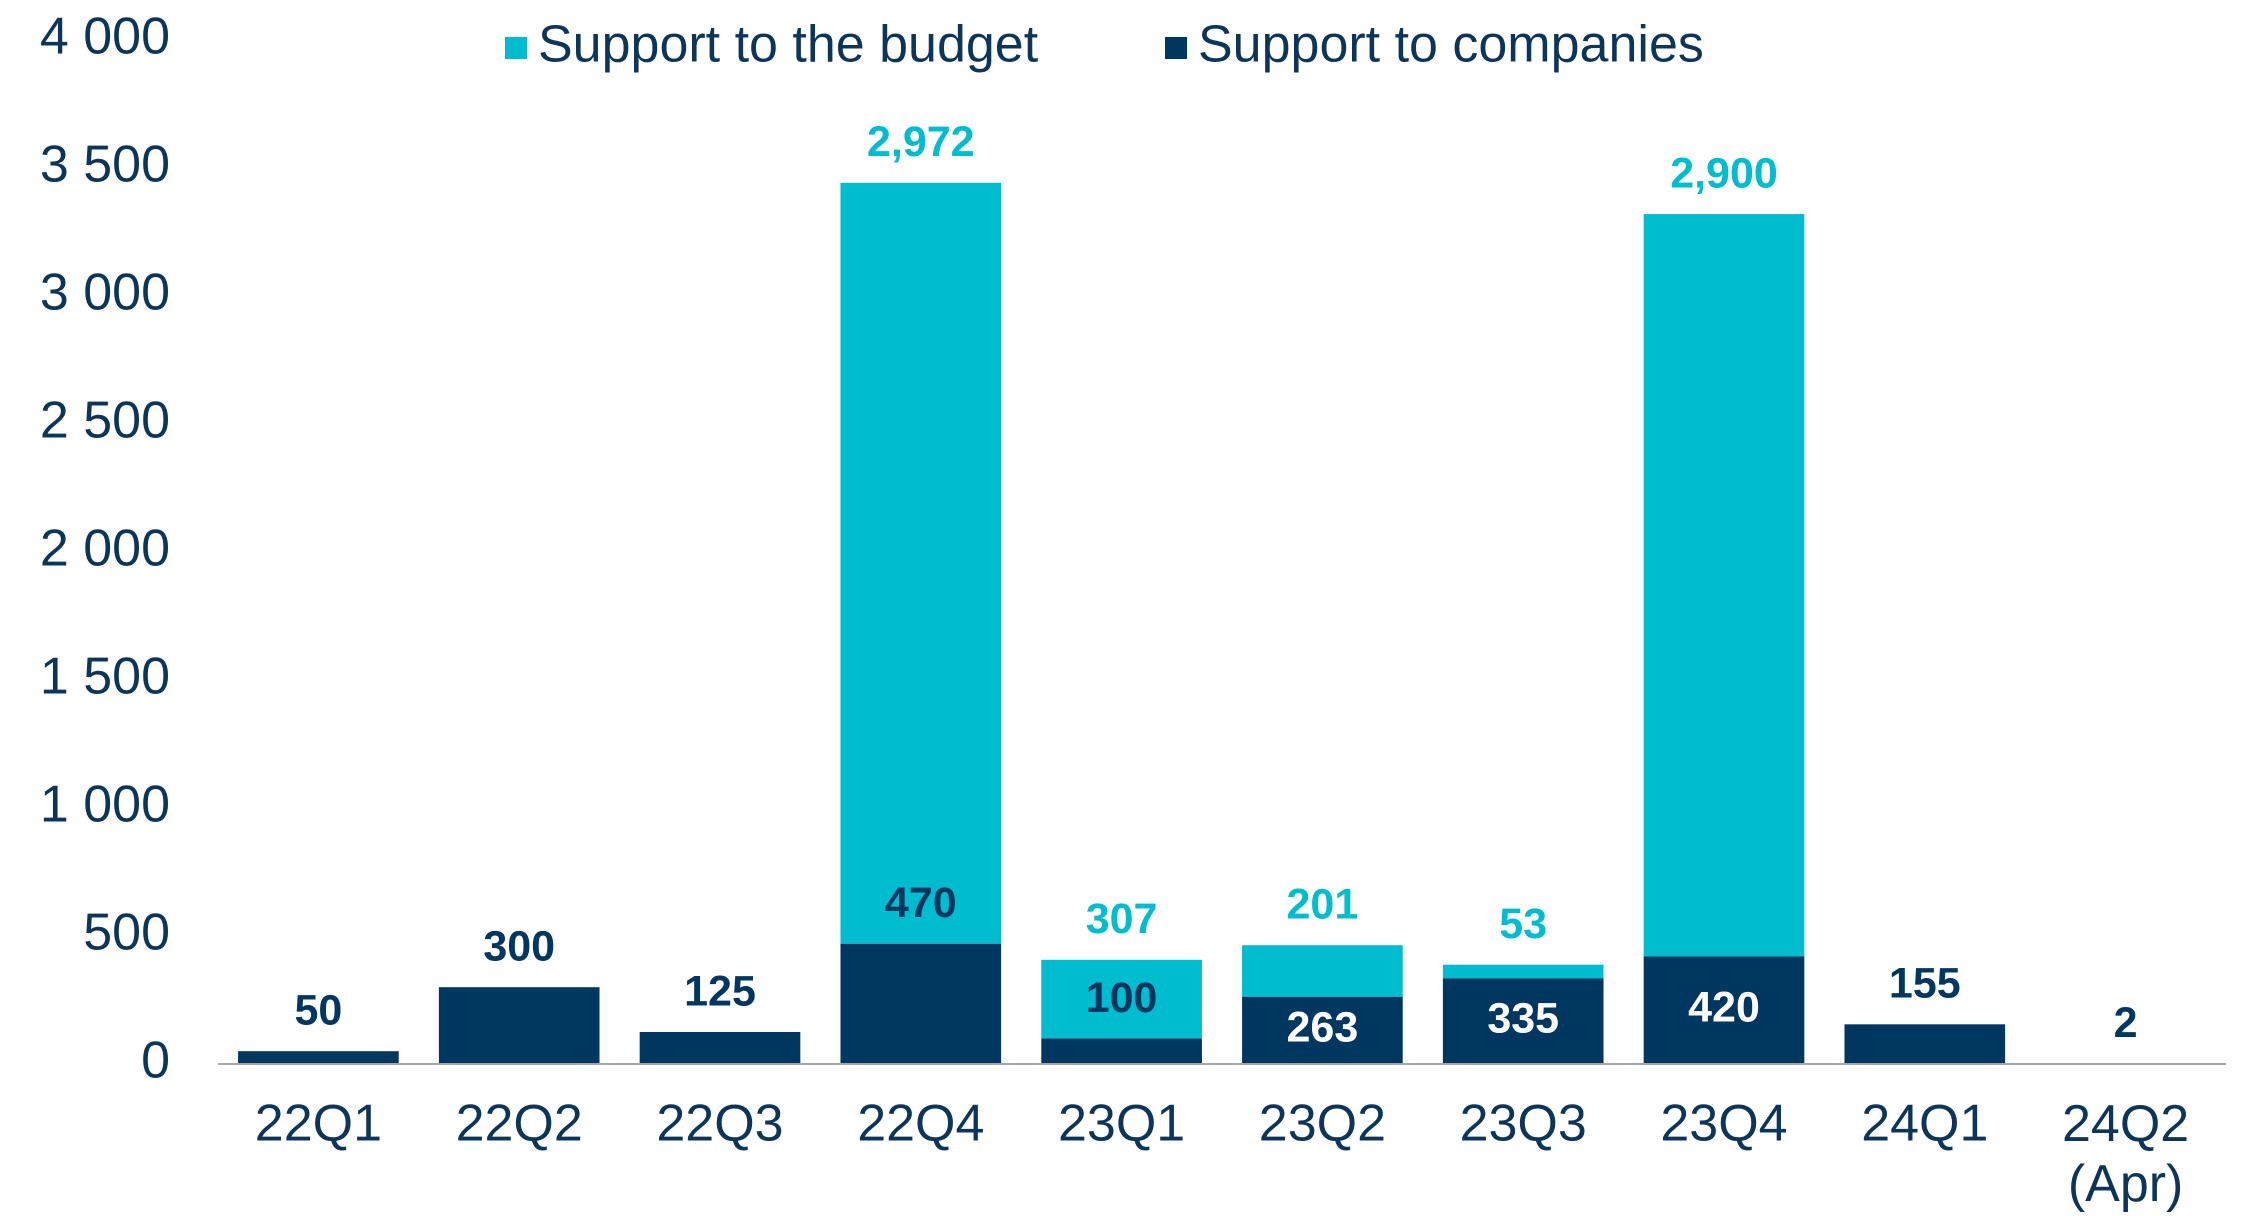 This screenshot has width=2248, height=1216. I want to click on y-tick-label: 0, so click(155, 1061).